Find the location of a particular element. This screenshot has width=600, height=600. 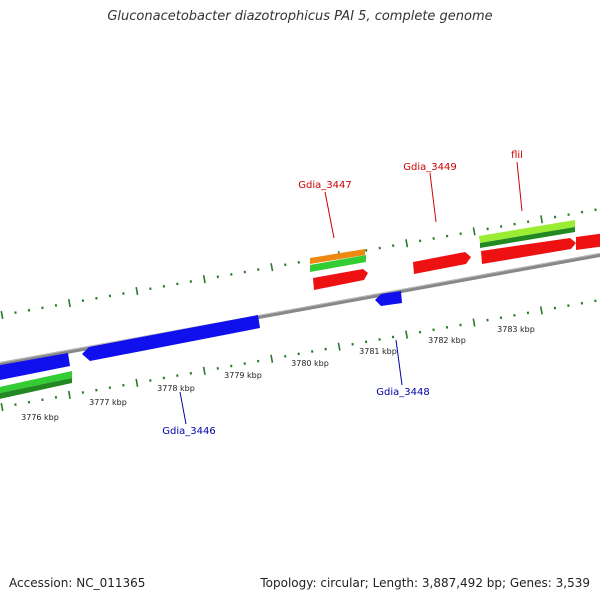

gene-label-gdia-3449: Gdia_3449 is located at coordinates (429, 167).